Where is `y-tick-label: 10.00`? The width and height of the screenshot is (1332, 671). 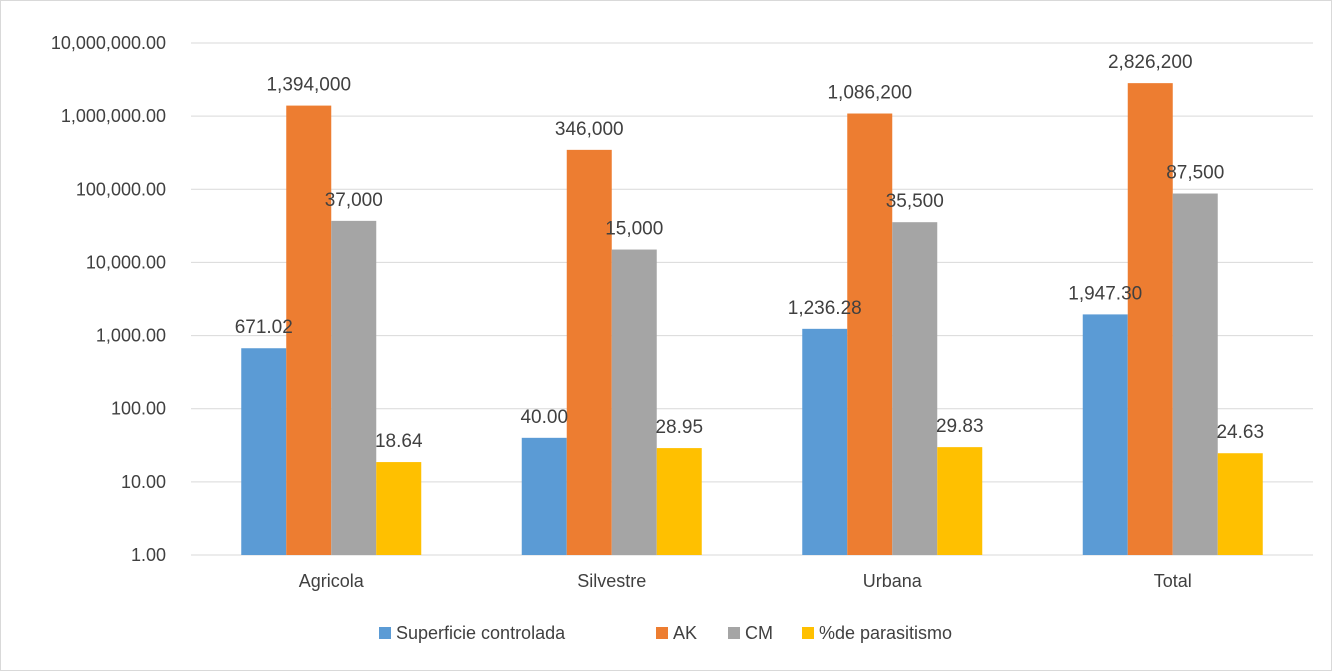
y-tick-label: 10.00 is located at coordinates (143, 482).